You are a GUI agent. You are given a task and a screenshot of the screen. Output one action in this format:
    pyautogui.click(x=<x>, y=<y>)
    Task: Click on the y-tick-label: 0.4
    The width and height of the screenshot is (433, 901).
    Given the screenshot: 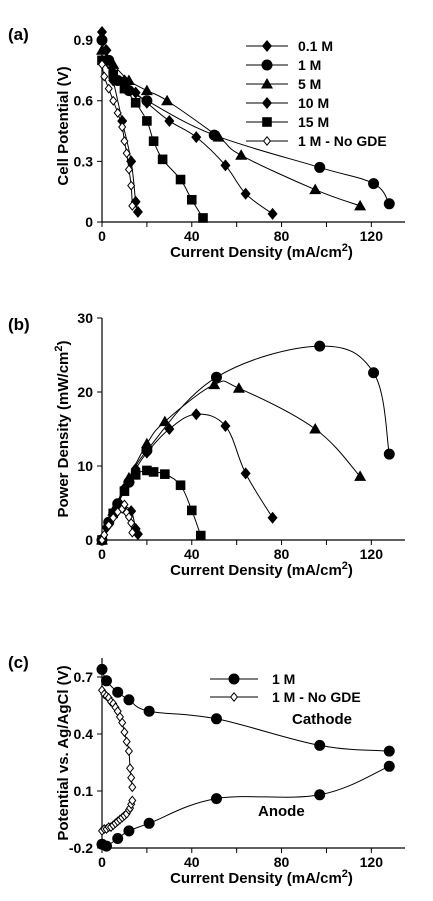 What is the action you would take?
    pyautogui.click(x=84, y=734)
    